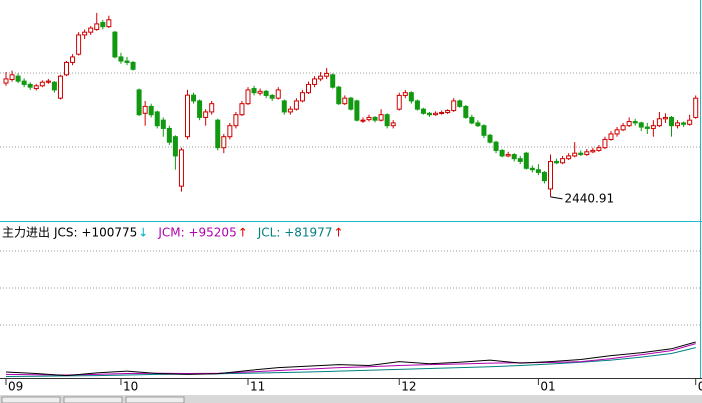 This screenshot has height=403, width=702. Describe the element at coordinates (143, 233) in the screenshot. I see `legend-trend: ↓` at that location.